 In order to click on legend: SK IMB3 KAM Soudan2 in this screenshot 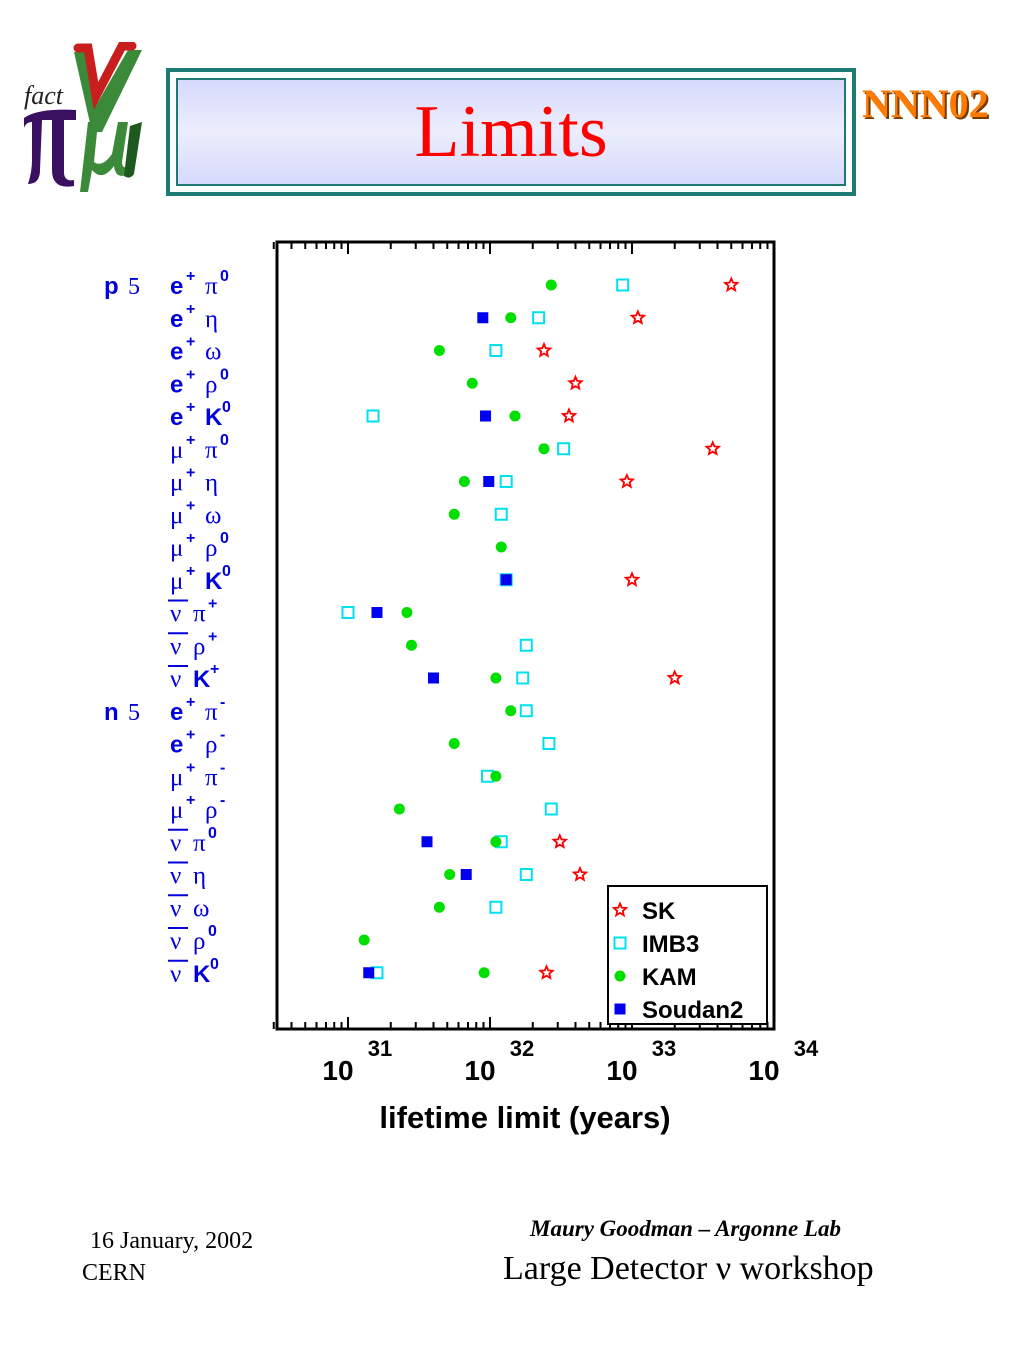, I will do `click(687, 955)`.